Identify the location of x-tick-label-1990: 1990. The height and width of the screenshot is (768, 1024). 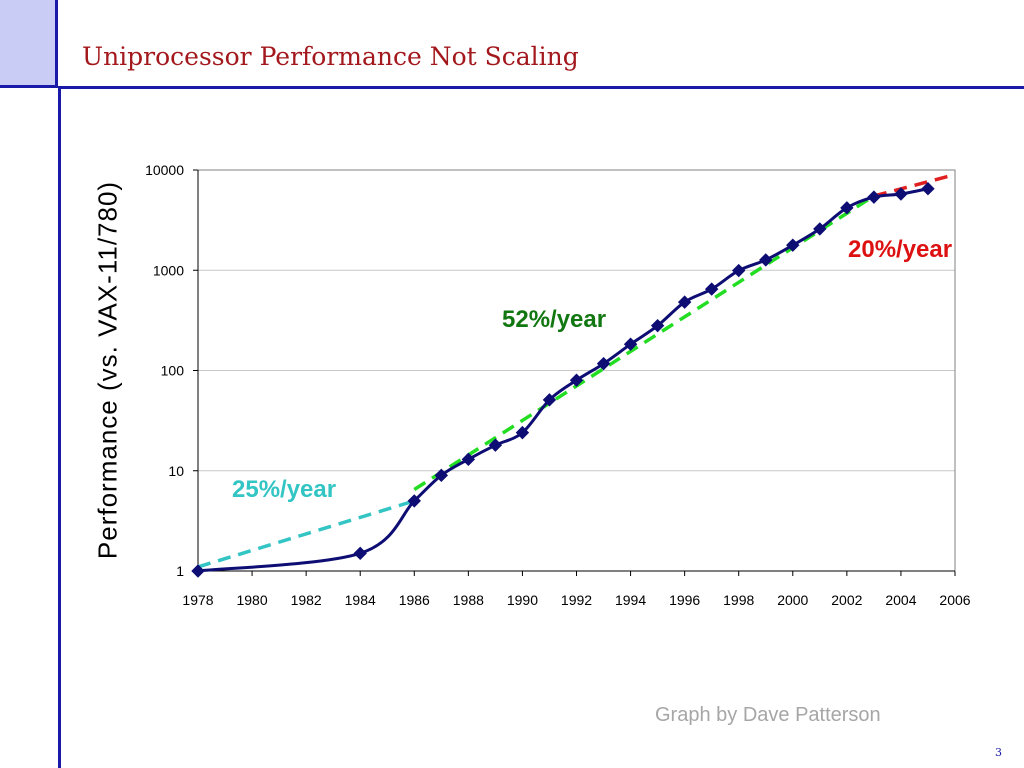
(522, 600).